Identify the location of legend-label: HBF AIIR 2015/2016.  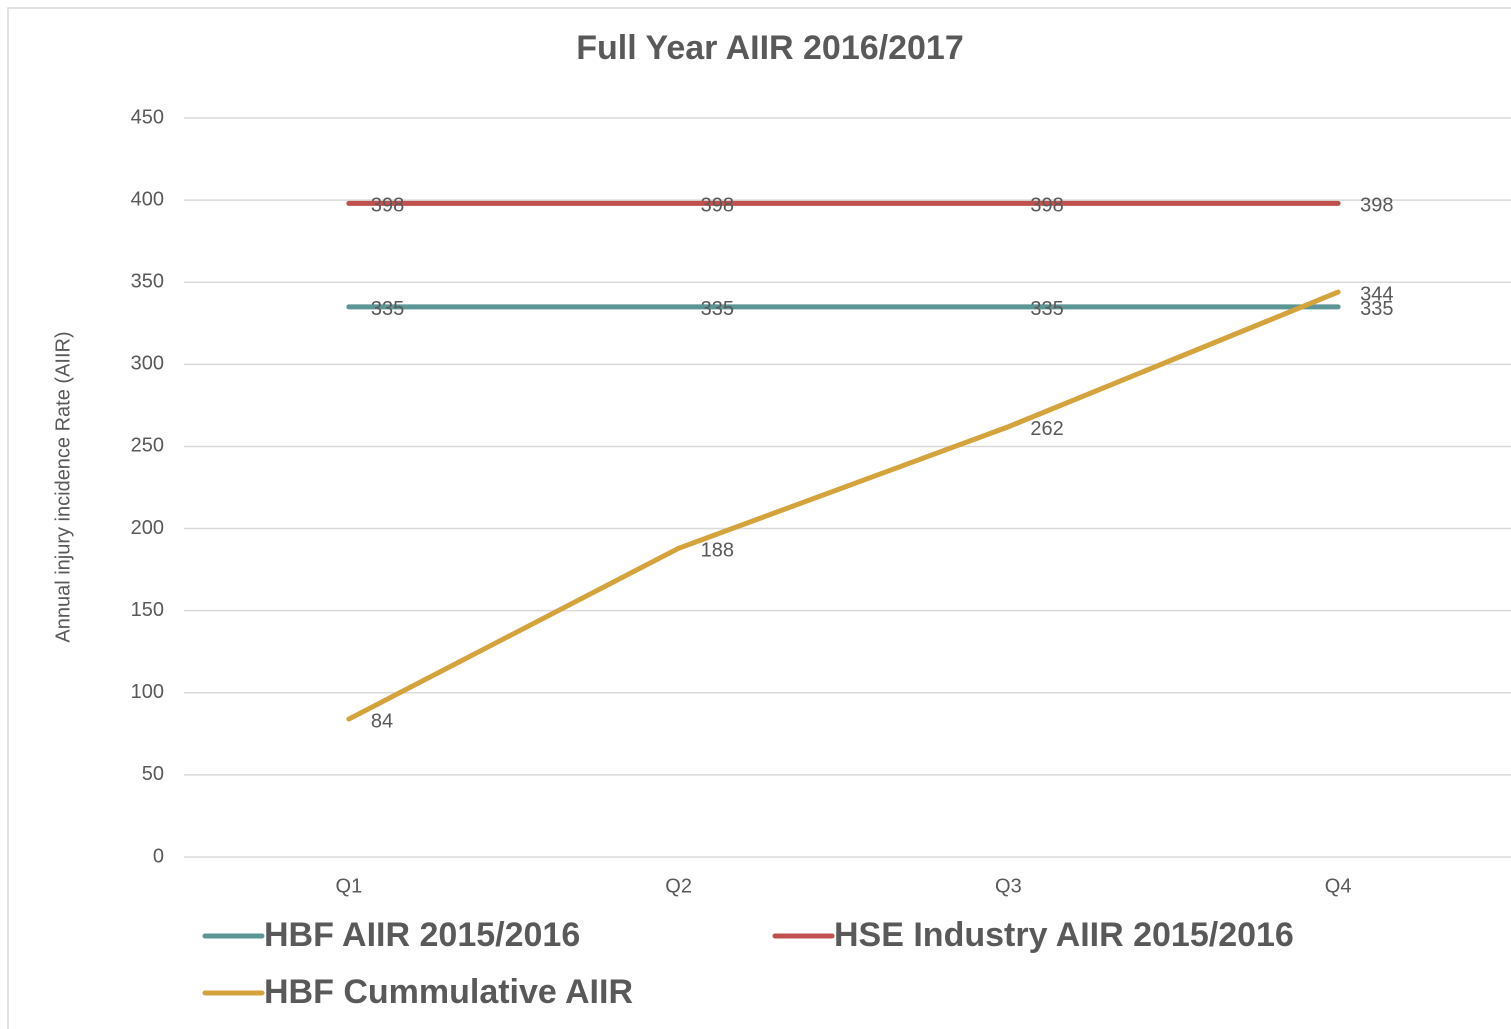
(422, 935).